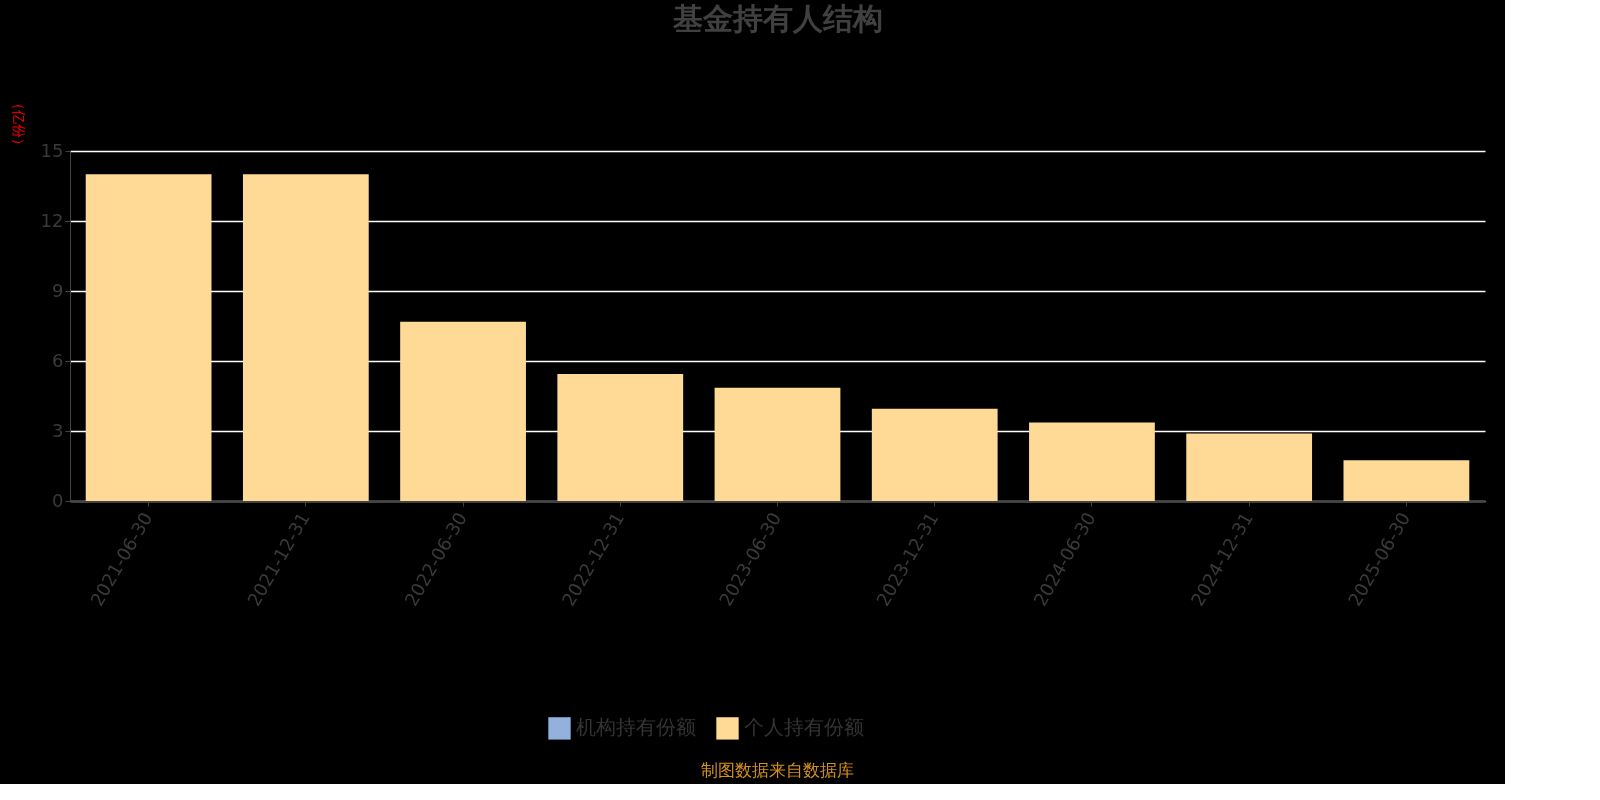  I want to click on chart-title: 基金持有人结构, so click(777, 18).